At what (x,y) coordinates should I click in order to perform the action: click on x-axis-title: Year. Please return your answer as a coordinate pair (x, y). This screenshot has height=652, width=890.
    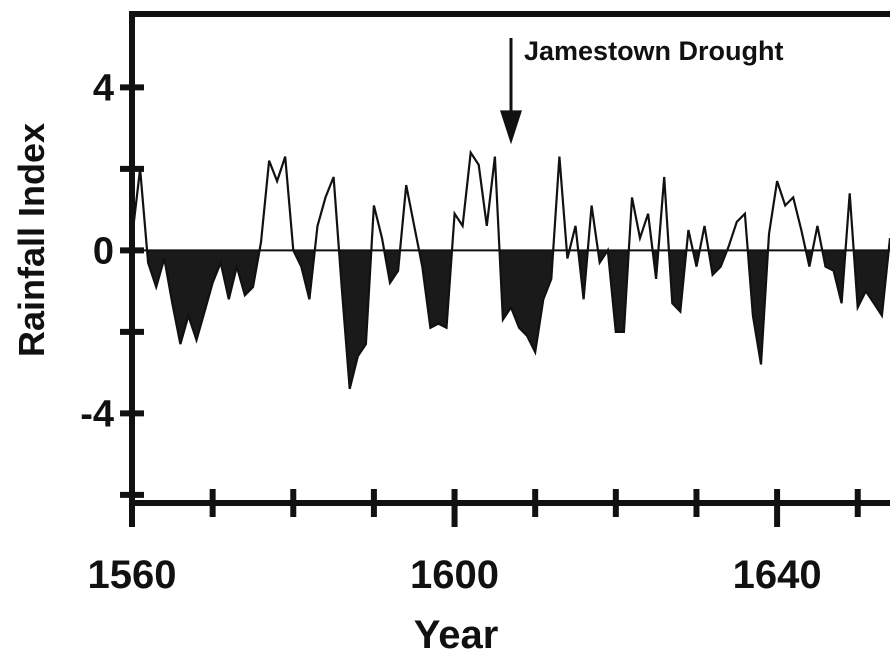
    Looking at the image, I should click on (456, 632).